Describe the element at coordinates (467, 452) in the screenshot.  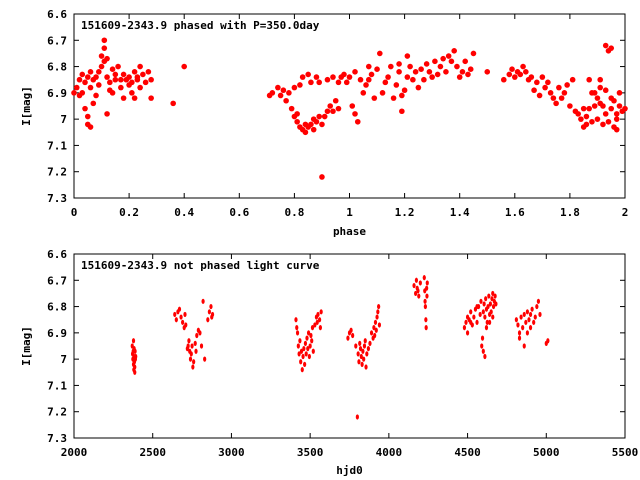
I see `unphased-x-tick-label: 4500` at that location.